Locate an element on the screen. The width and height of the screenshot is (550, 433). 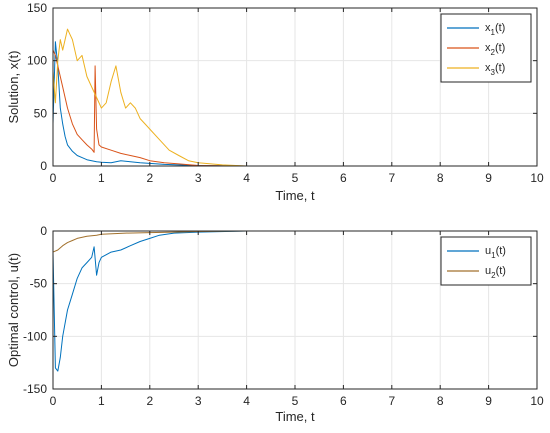
legend-entry: x3(t) is located at coordinates (495, 69).